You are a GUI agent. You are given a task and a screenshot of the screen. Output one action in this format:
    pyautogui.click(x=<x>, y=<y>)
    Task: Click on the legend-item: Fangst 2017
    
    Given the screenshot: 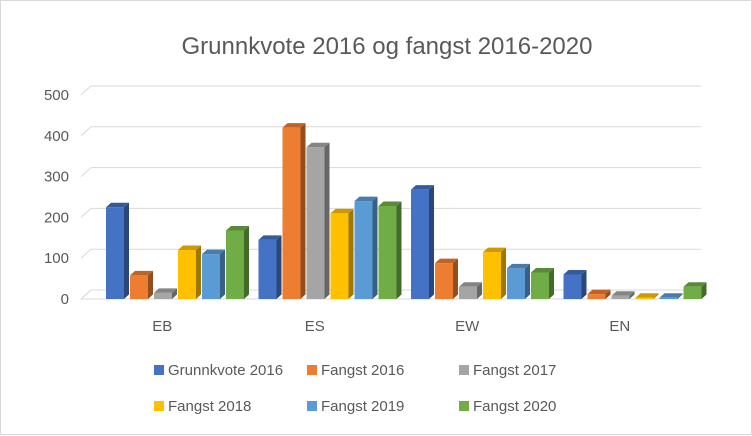 What is the action you would take?
    pyautogui.click(x=507, y=370)
    